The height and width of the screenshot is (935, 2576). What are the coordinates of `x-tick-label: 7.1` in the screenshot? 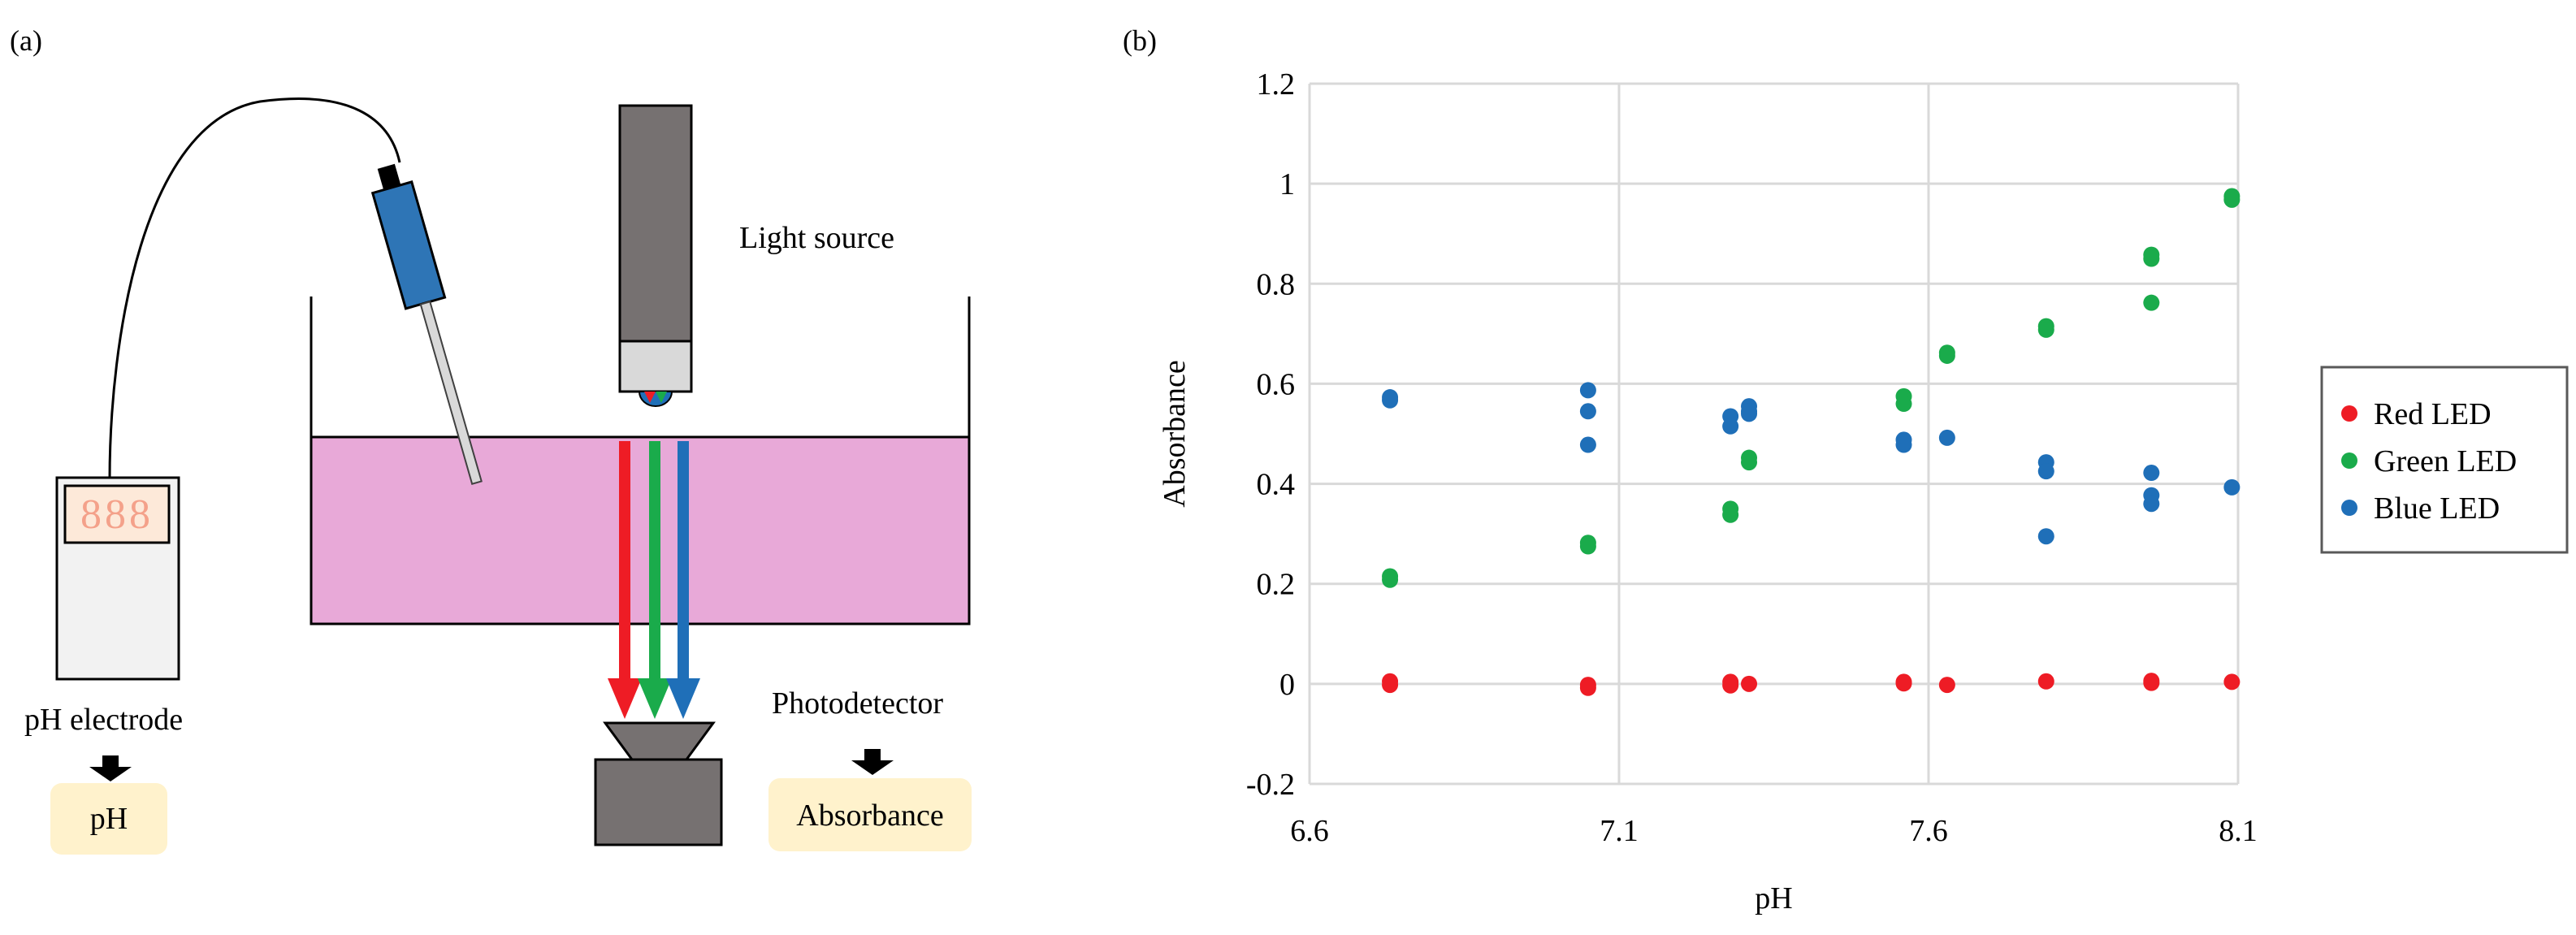 It's located at (1619, 831).